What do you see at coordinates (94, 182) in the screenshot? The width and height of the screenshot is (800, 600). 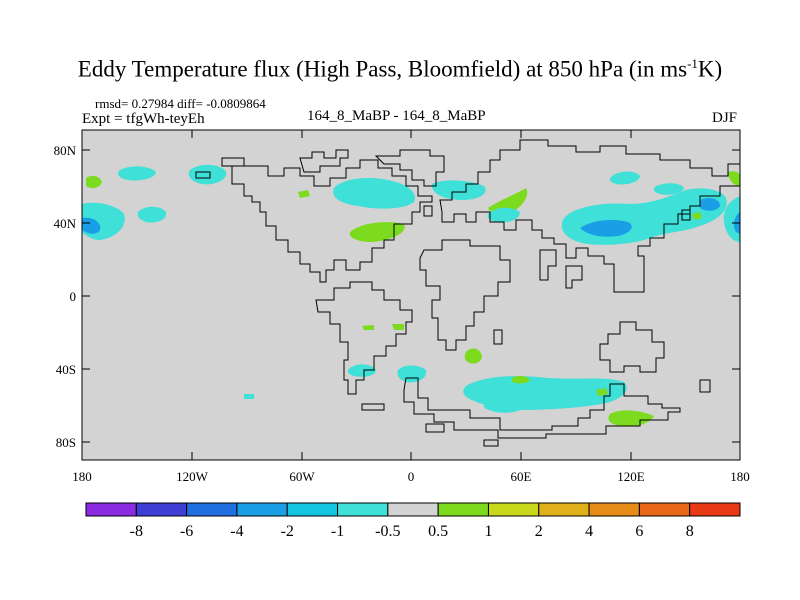 I see `contour-green-arctic-pac` at bounding box center [94, 182].